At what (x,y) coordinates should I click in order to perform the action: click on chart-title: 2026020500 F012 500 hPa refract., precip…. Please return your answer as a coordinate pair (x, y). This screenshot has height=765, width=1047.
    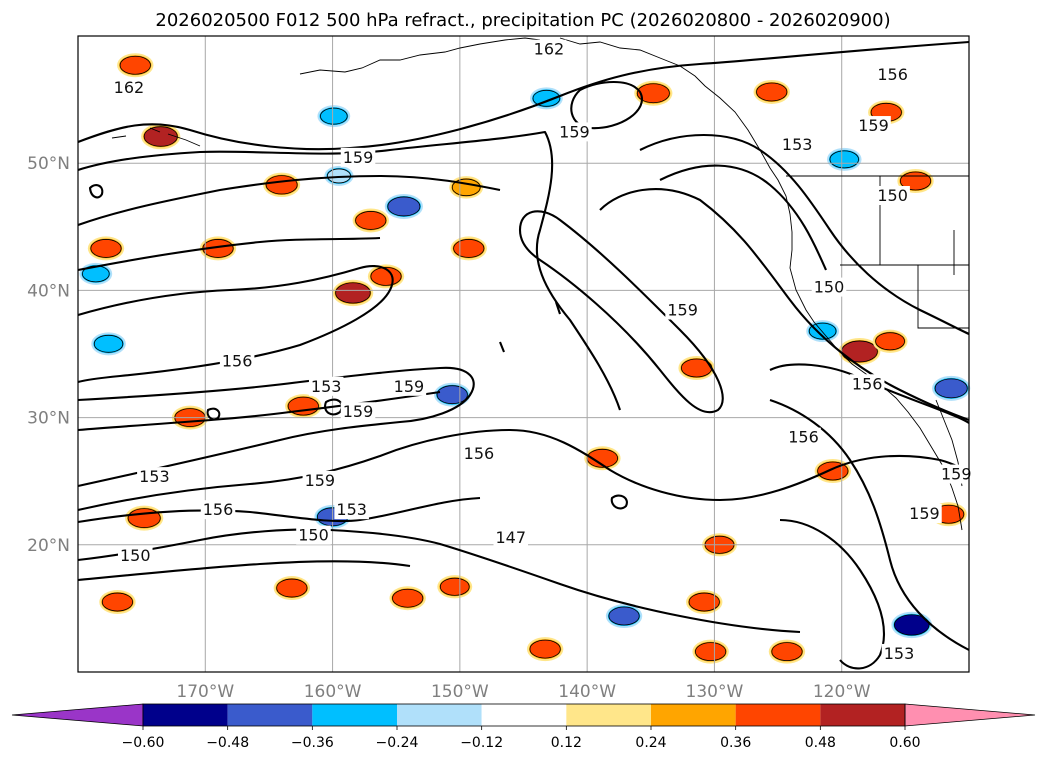
    Looking at the image, I should click on (522, 20).